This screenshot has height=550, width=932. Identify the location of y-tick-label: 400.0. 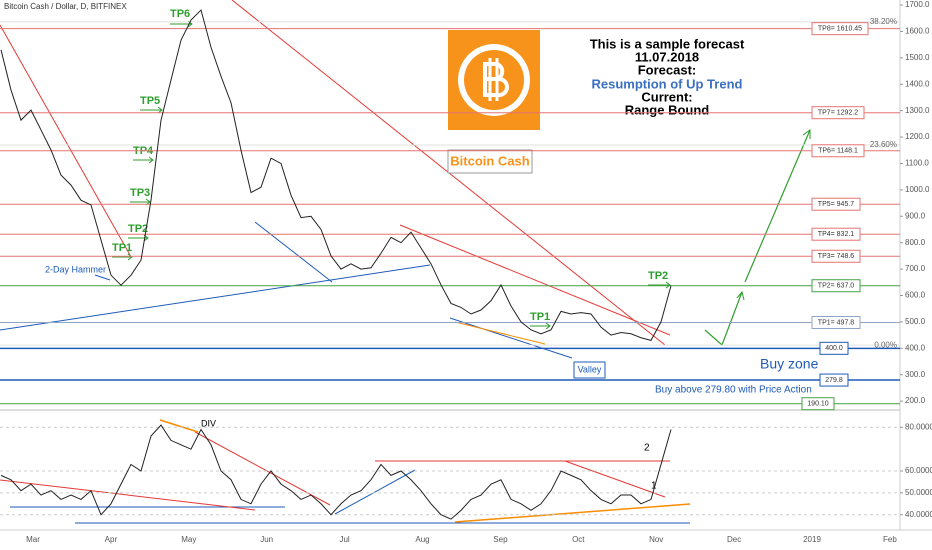
(915, 347).